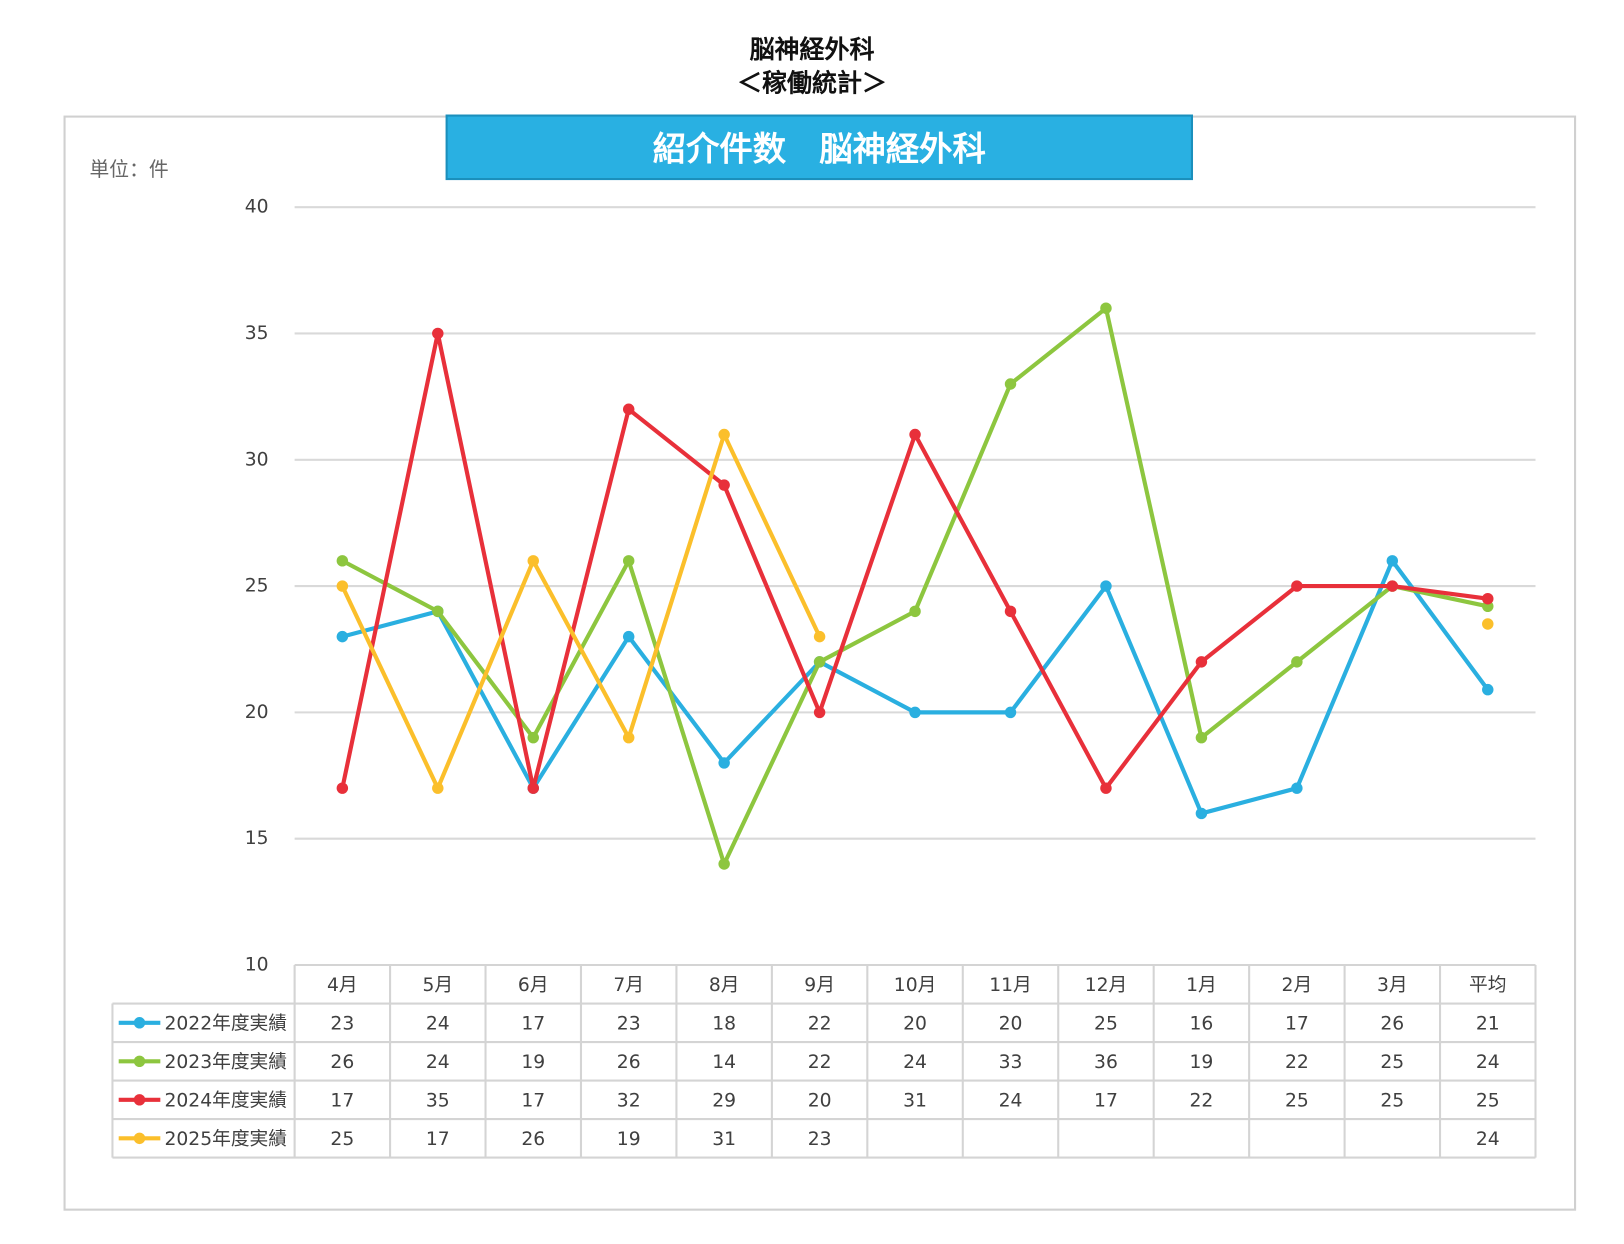  What do you see at coordinates (724, 1100) in the screenshot?
I see `table-value: 29` at bounding box center [724, 1100].